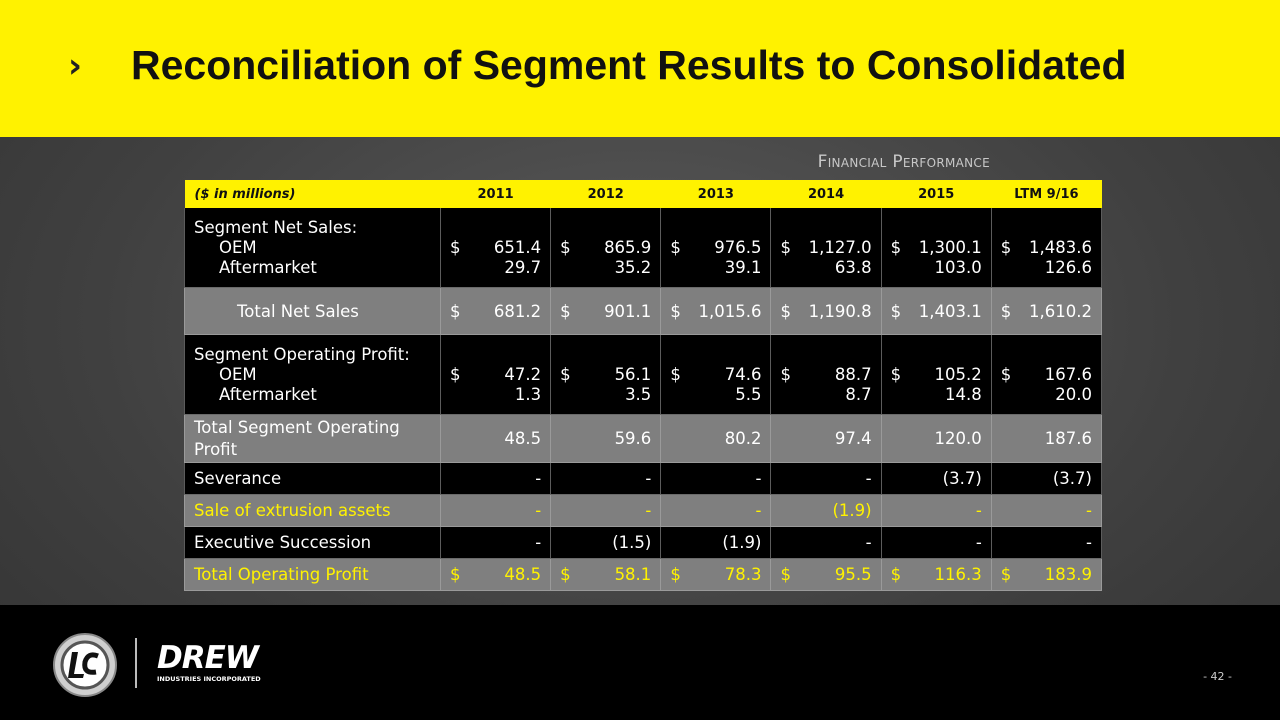  I want to click on value-cell: 20.0, so click(1046, 400).